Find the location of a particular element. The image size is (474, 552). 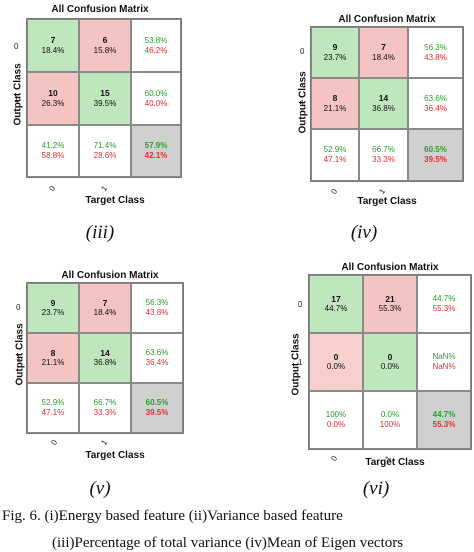

summary-wrong: 100% is located at coordinates (390, 424).